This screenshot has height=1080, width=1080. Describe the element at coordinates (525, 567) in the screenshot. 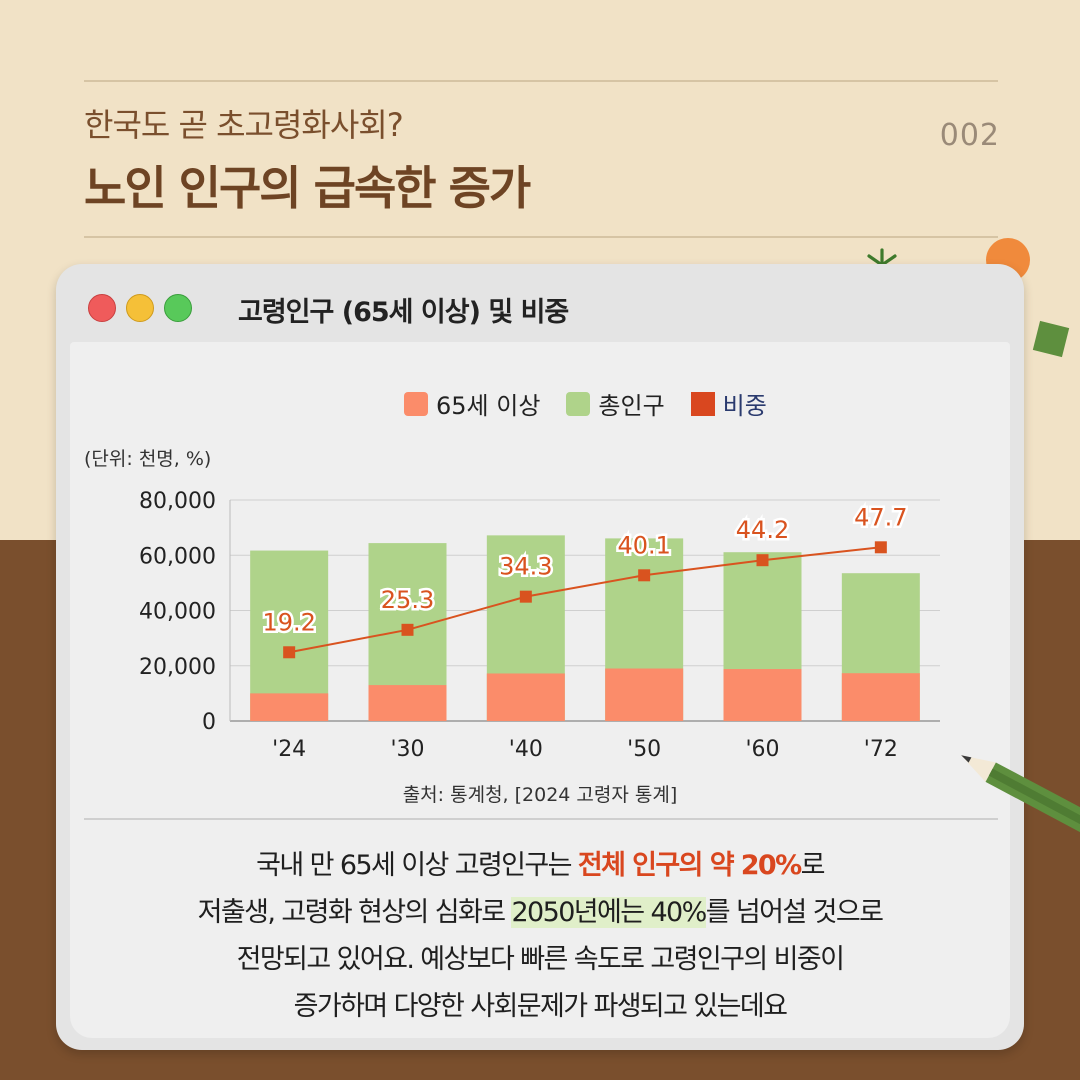

I see `ratio-data-label: 34.3` at that location.